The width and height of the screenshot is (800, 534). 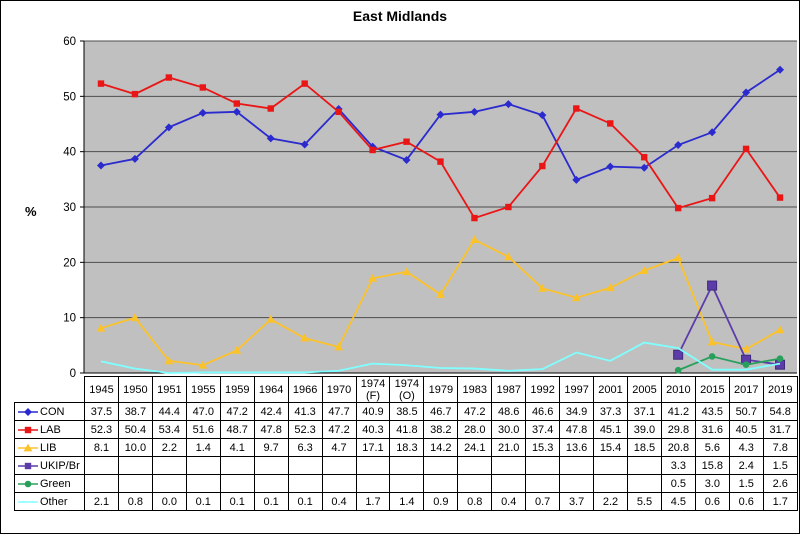 I want to click on y-axis-tick-label: 0, so click(x=73, y=374).